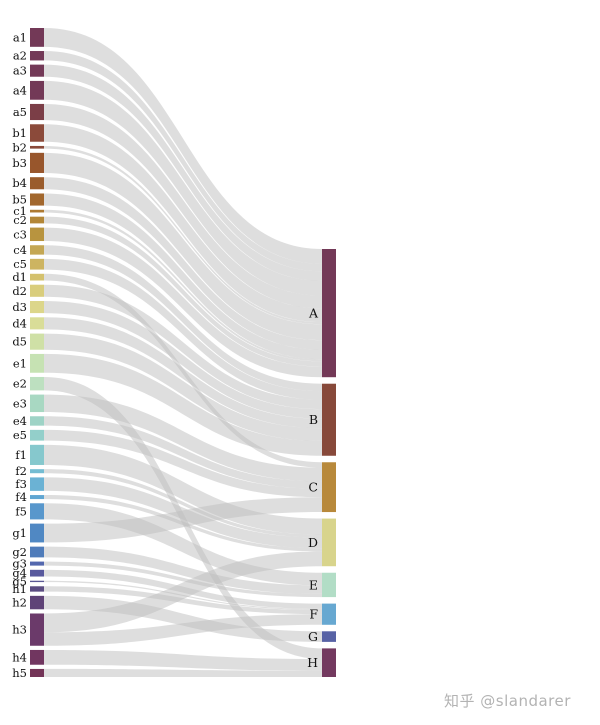 The height and width of the screenshot is (725, 600). I want to click on source-node-a1, so click(37, 37).